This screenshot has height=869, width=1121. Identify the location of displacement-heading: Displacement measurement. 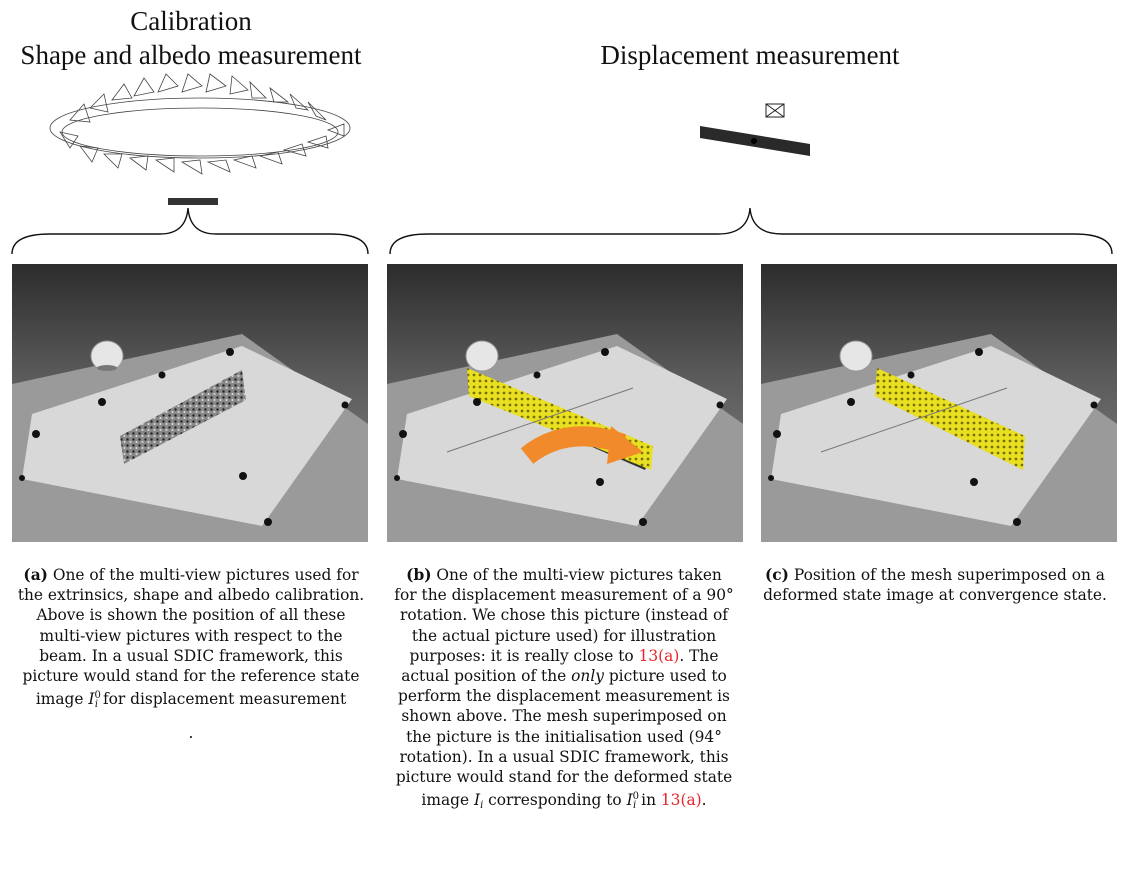
(750, 55).